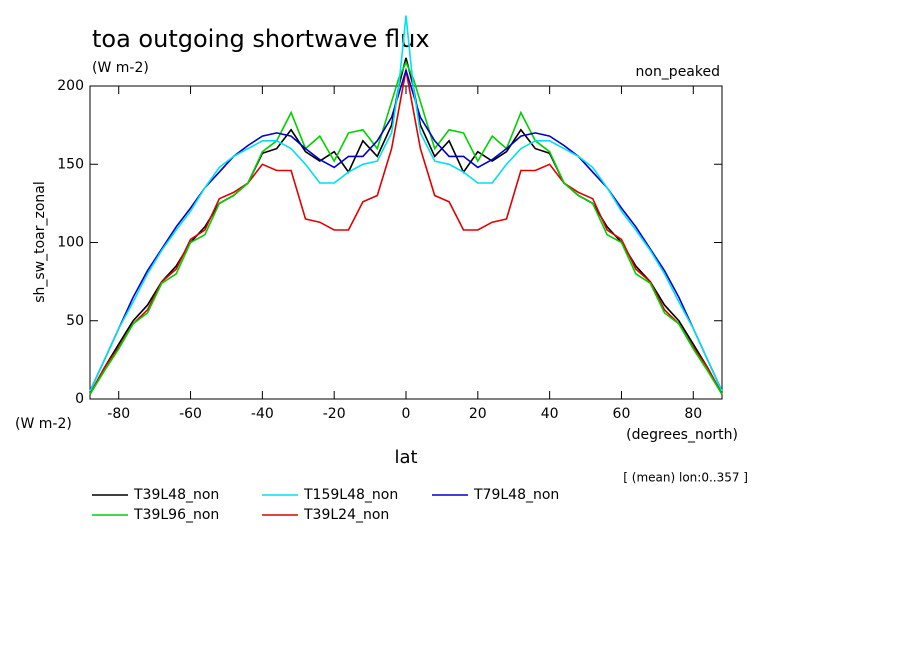  What do you see at coordinates (176, 495) in the screenshot?
I see `legend-label: T39L48_non` at bounding box center [176, 495].